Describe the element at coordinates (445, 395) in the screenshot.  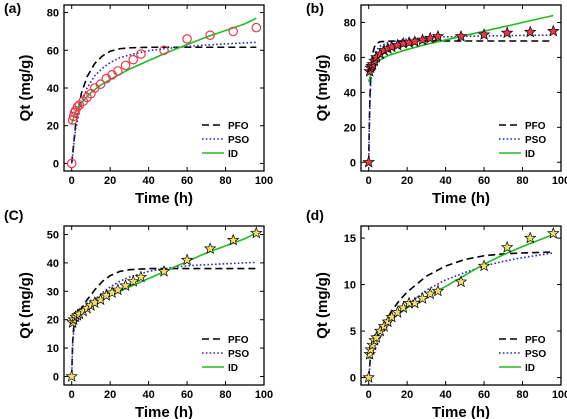
I see `x-tick-label: 40` at that location.